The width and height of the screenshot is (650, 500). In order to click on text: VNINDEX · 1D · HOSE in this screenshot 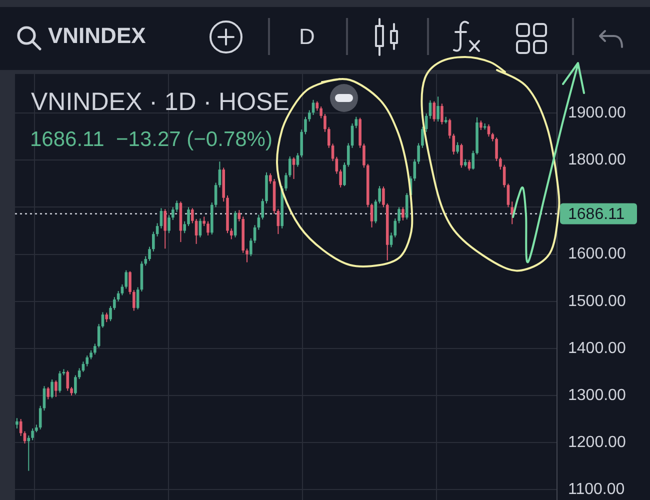, I will do `click(160, 102)`.